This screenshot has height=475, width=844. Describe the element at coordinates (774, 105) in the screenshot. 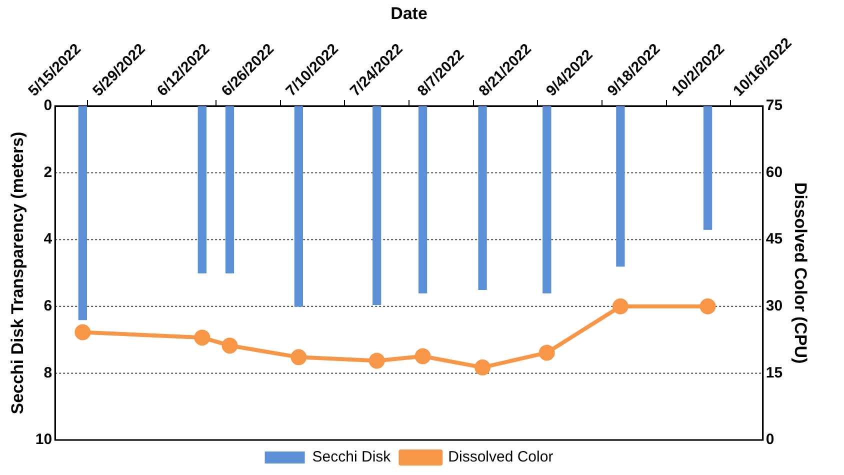

I see `y2-tick-label: 75` at that location.